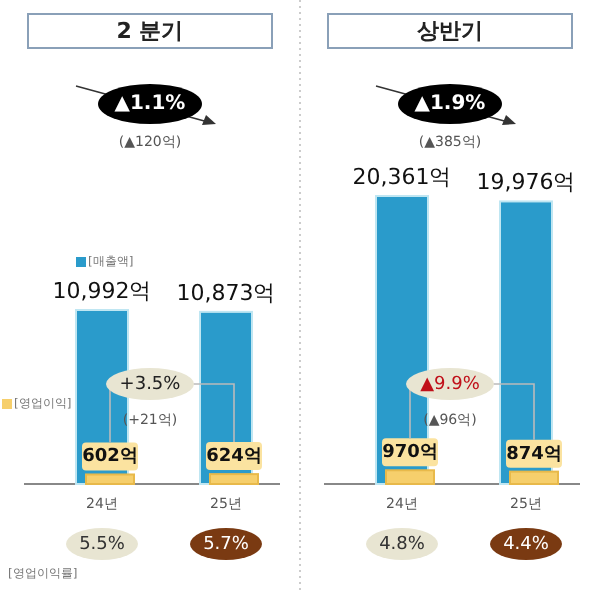 The height and width of the screenshot is (594, 600). What do you see at coordinates (450, 384) in the screenshot?
I see `annotation: ▲9.9%` at bounding box center [450, 384].